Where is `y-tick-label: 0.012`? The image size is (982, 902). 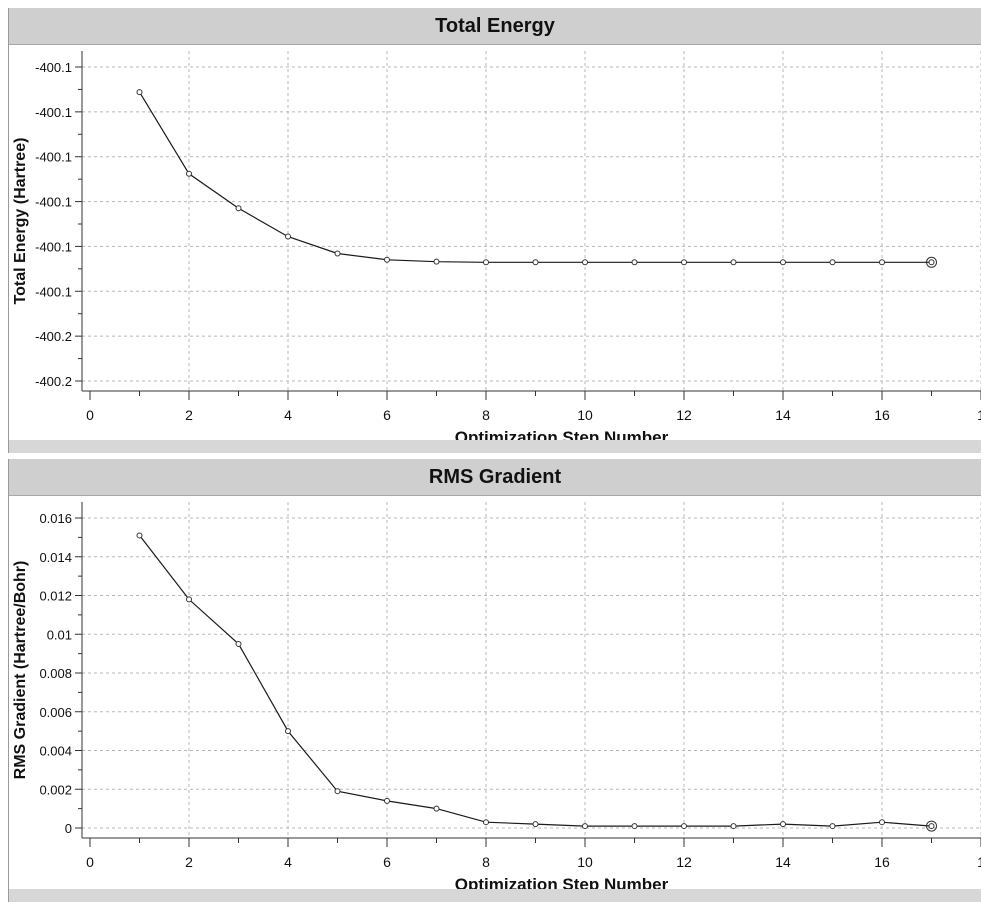
y-tick-label: 0.012 is located at coordinates (55, 596).